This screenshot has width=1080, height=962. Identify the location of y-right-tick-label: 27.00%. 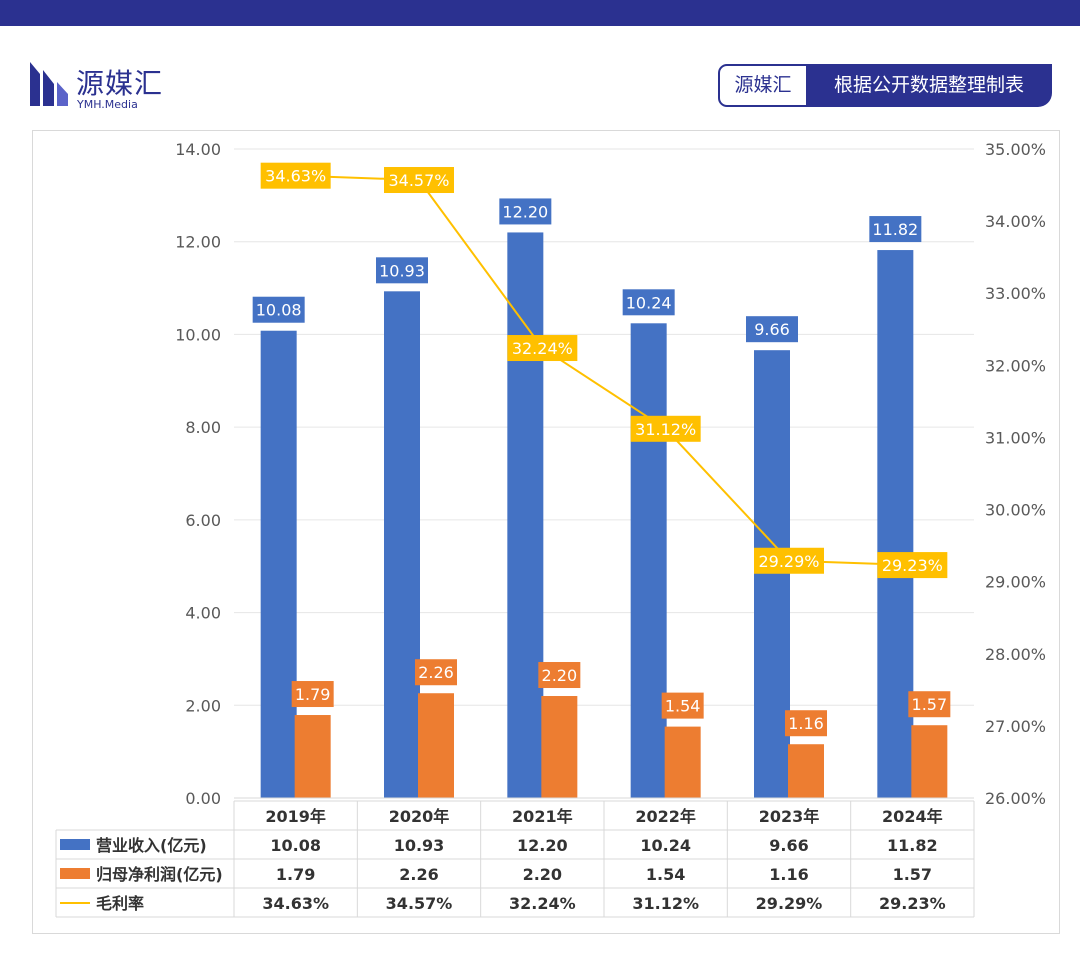
(1015, 726).